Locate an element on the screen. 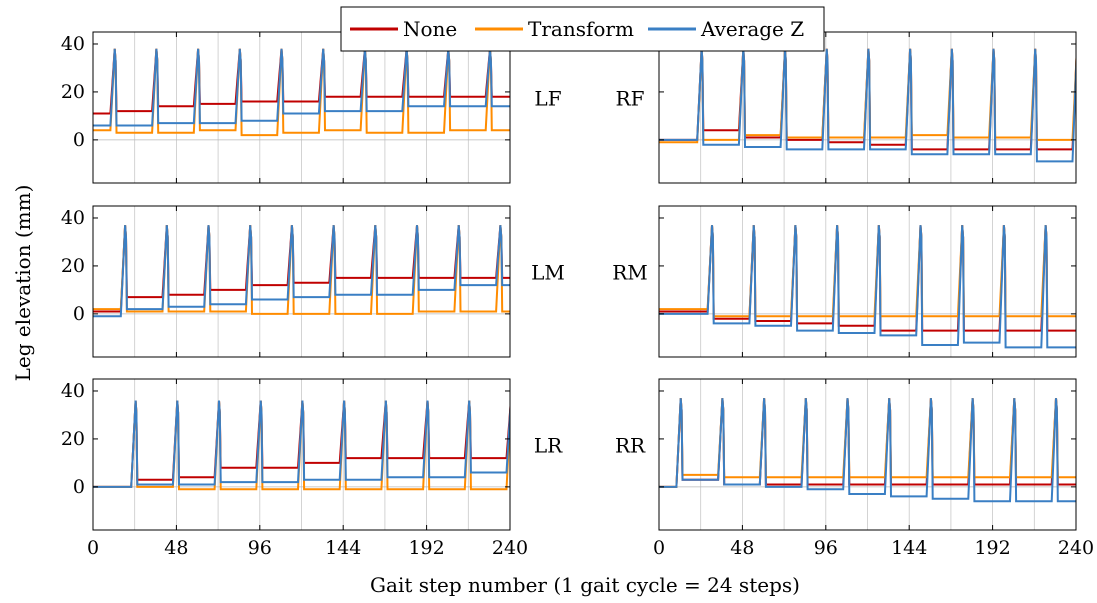 The height and width of the screenshot is (603, 1097). panel-lm: 0 20 40 LM is located at coordinates (313, 281).